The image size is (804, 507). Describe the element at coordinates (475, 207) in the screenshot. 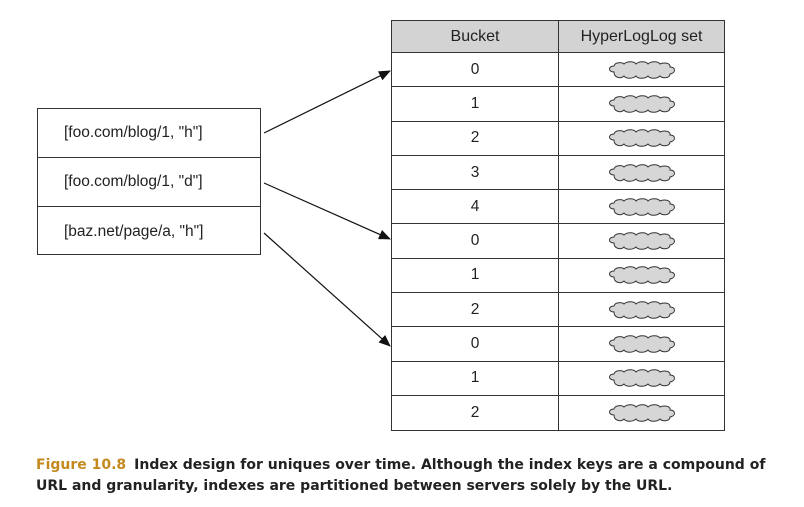

I see `bucket-cell: 4` at that location.